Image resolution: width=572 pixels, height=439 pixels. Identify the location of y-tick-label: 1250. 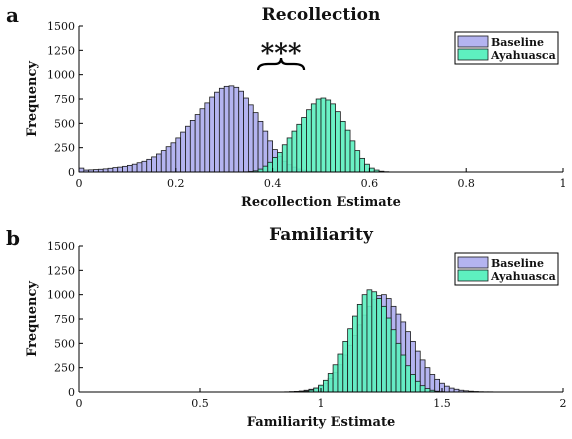
(61, 50).